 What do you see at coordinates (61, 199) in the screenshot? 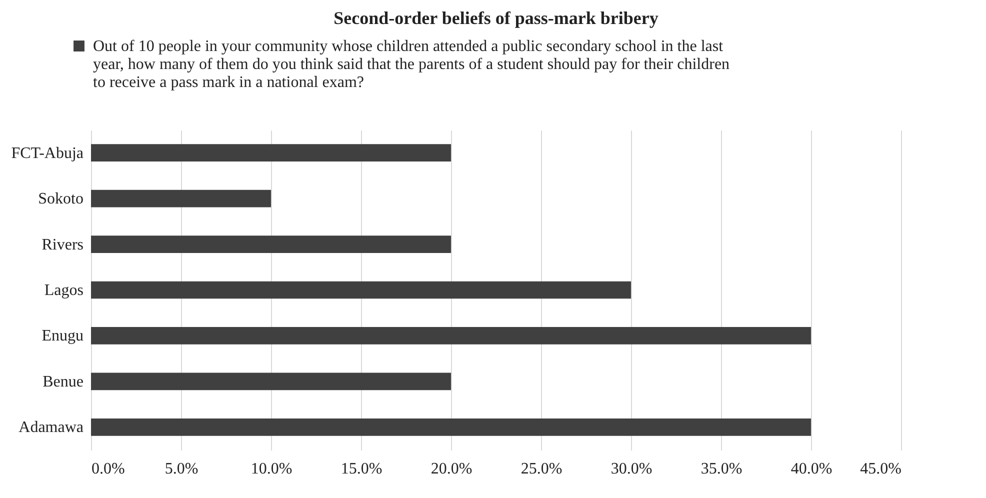
I see `y-tick-label: Sokoto` at bounding box center [61, 199].